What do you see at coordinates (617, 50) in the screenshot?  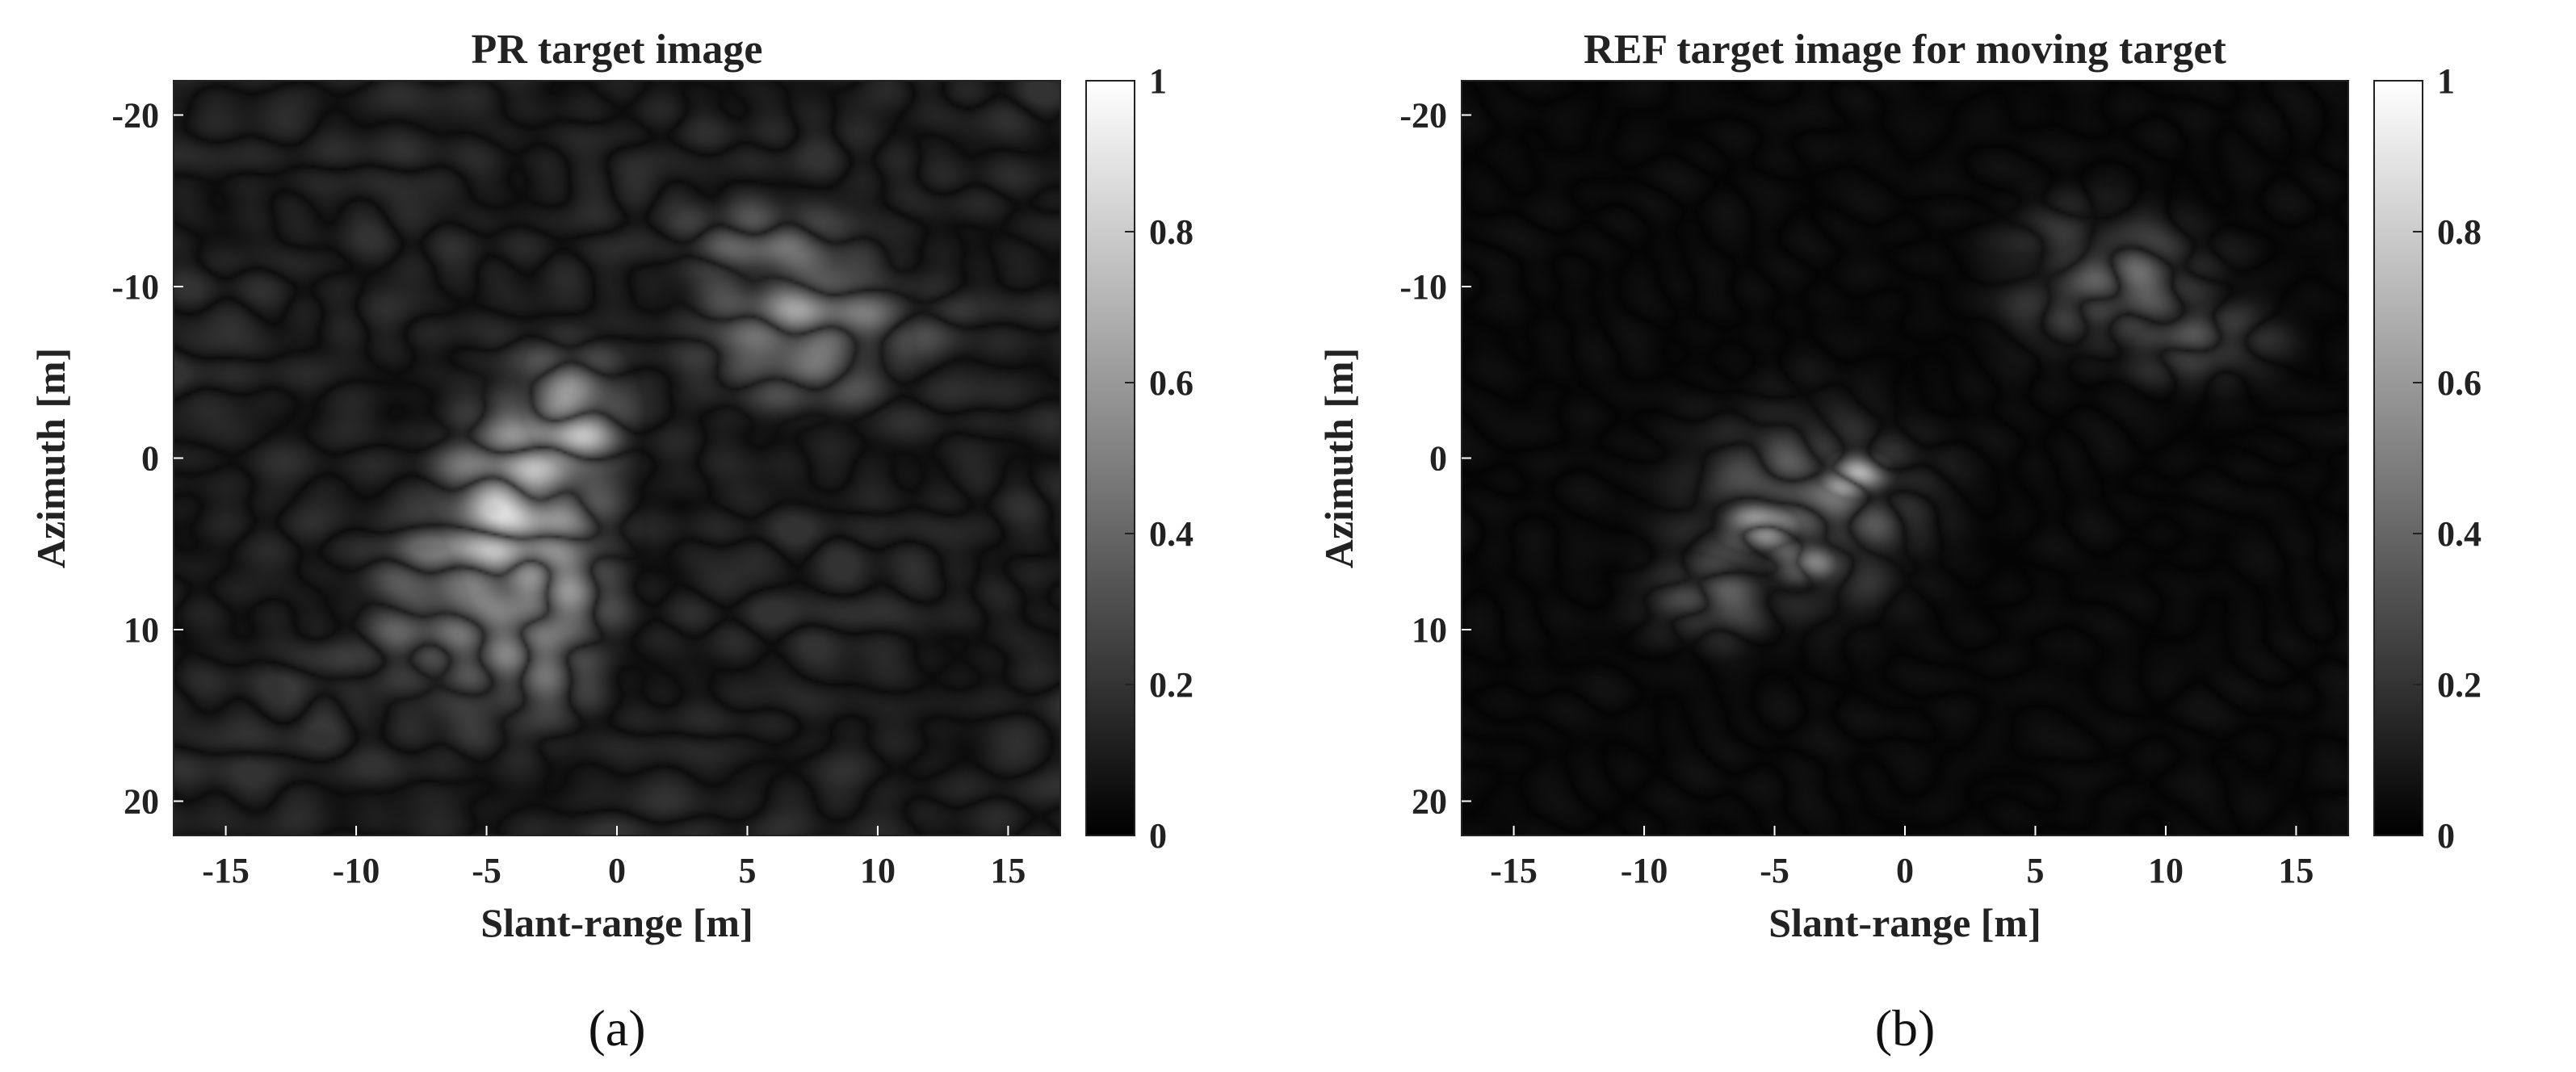 I see `chart-title: PR target image` at bounding box center [617, 50].